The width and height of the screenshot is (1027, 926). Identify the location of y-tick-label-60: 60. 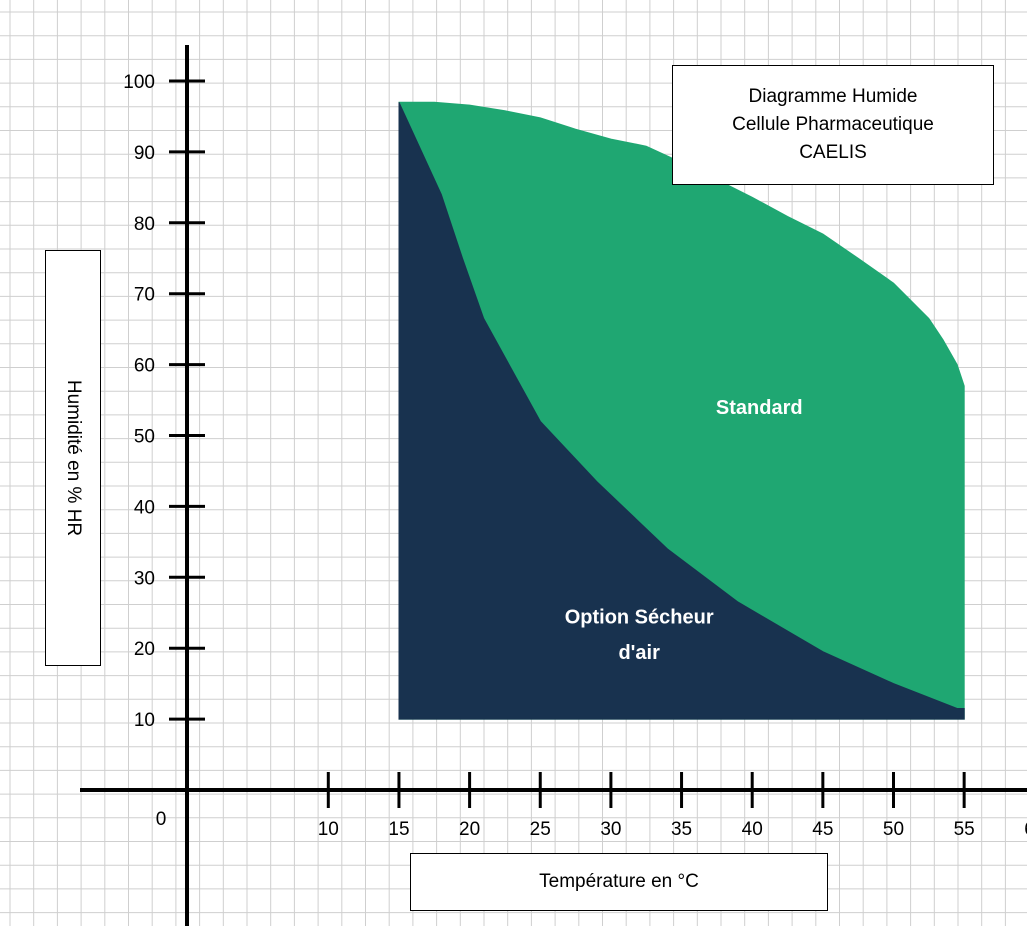
(144, 366).